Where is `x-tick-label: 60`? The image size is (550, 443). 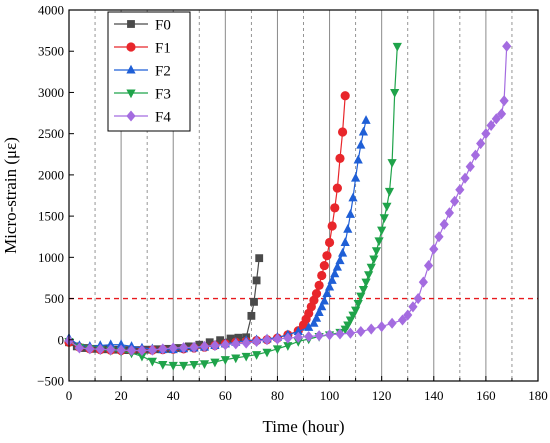 x-tick-label: 60 is located at coordinates (225, 395).